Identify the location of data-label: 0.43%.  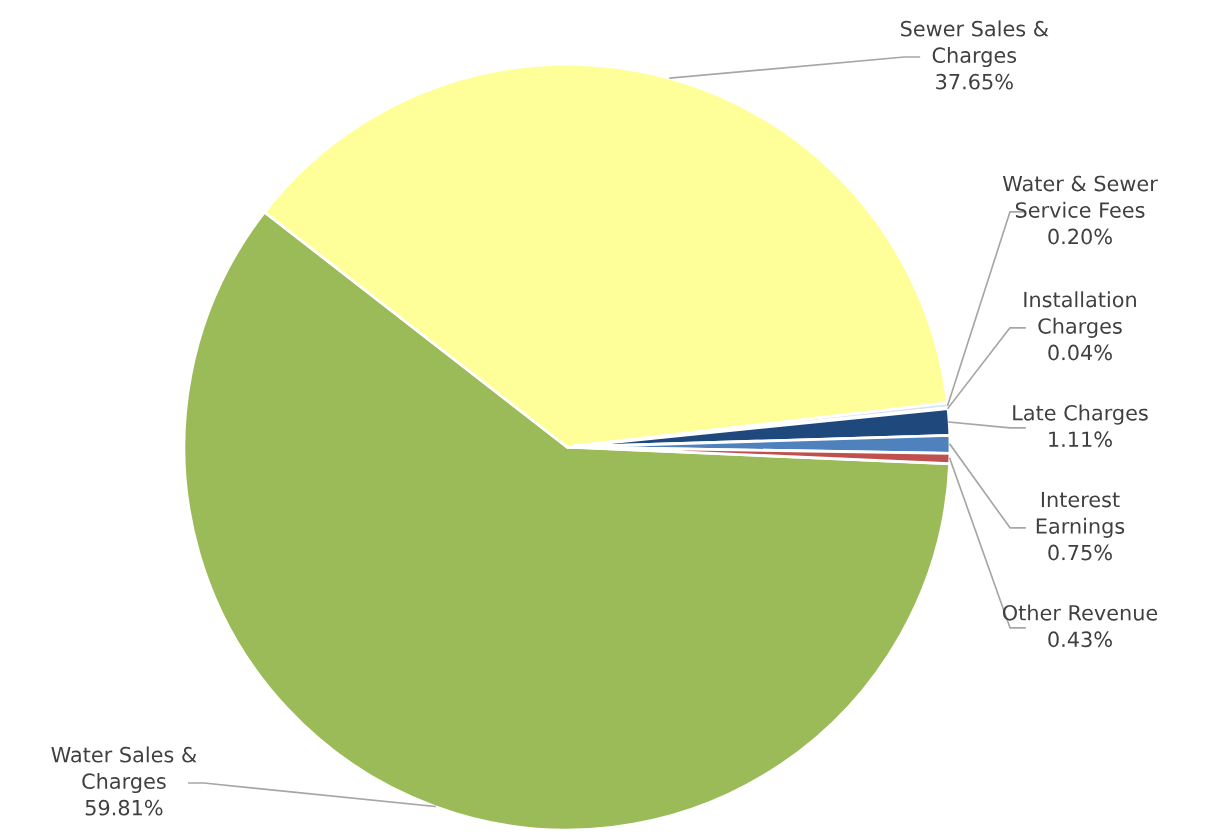
(1080, 639).